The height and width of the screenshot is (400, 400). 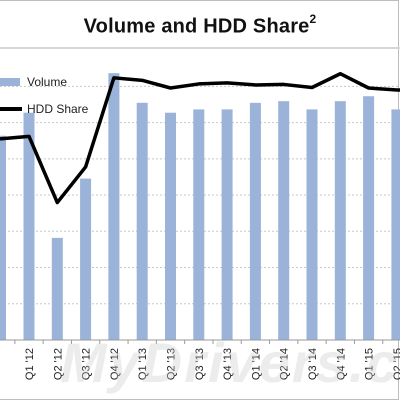 I want to click on x-tick-label: Q1 '13, so click(x=143, y=364).